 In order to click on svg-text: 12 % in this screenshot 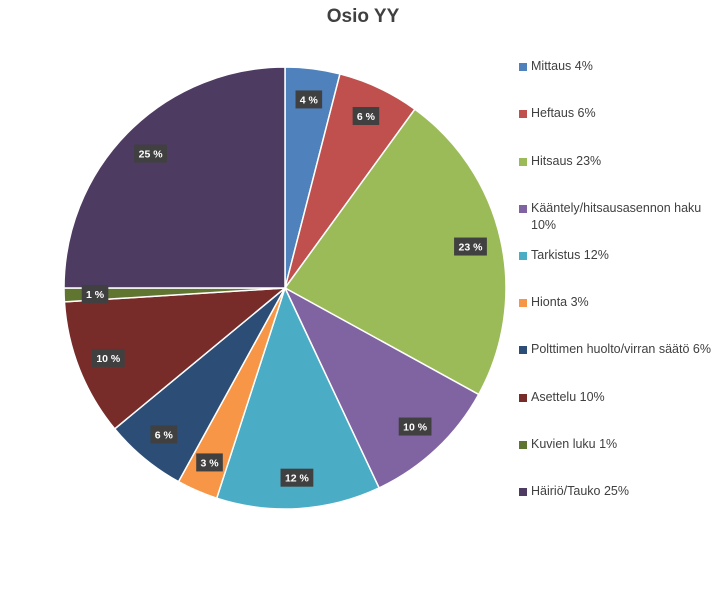, I will do `click(297, 479)`.